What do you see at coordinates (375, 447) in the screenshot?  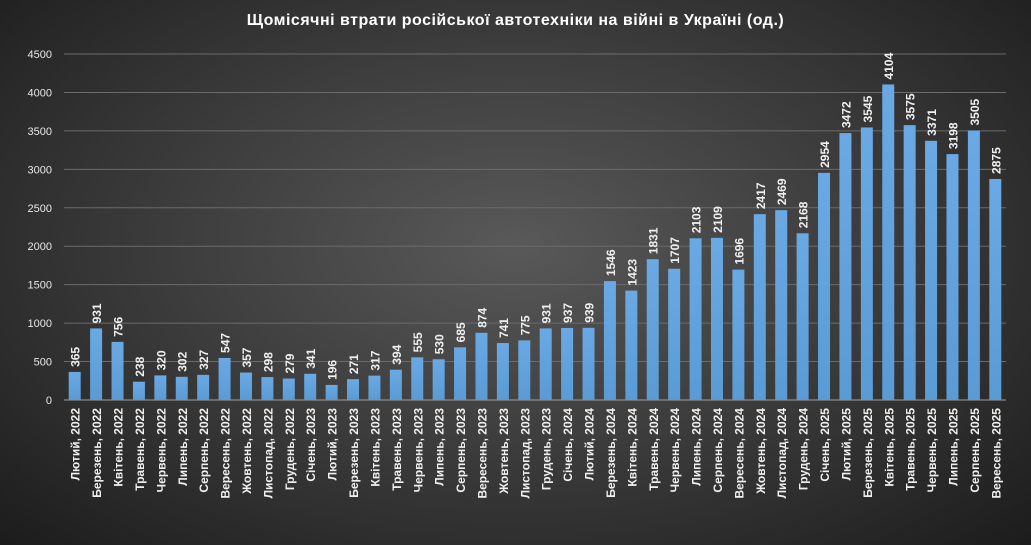 I see `x-tick-label: Квітень, 2023` at bounding box center [375, 447].